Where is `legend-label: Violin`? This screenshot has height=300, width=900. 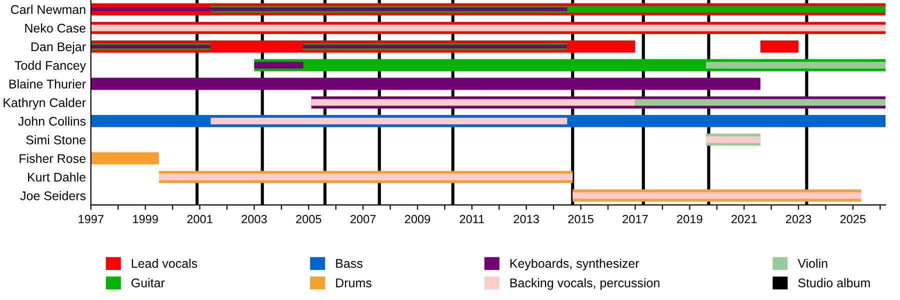
legend-label: Violin is located at coordinates (813, 263).